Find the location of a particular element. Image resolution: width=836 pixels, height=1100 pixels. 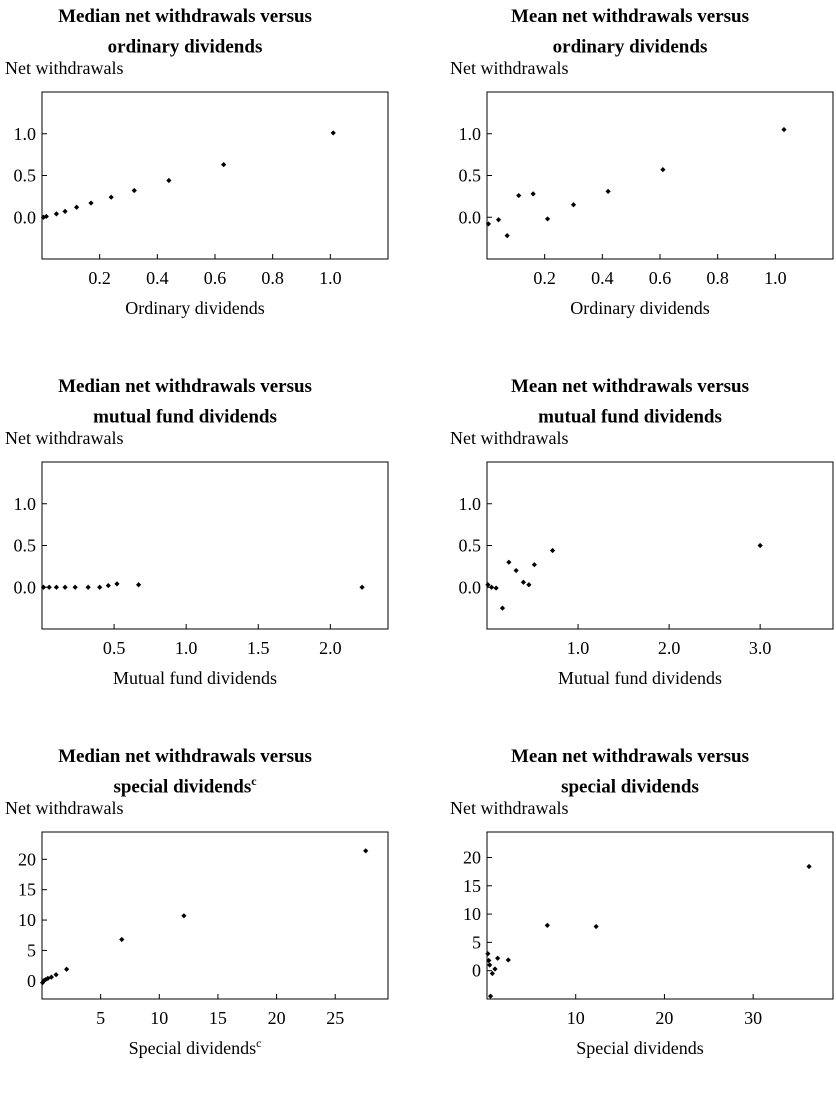

x-tick-label: 15 is located at coordinates (218, 1018).